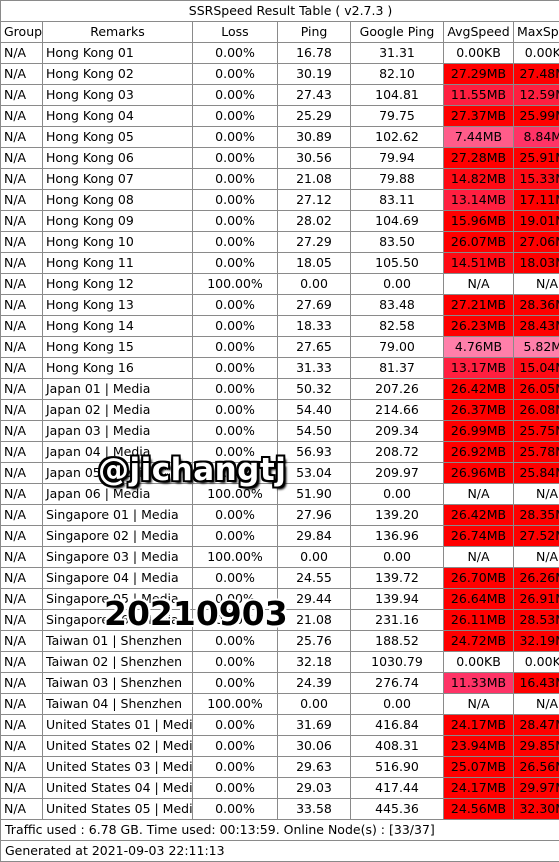 The image size is (559, 862). What do you see at coordinates (536, 221) in the screenshot?
I see `cell-max-speed: 19.01MB` at bounding box center [536, 221].